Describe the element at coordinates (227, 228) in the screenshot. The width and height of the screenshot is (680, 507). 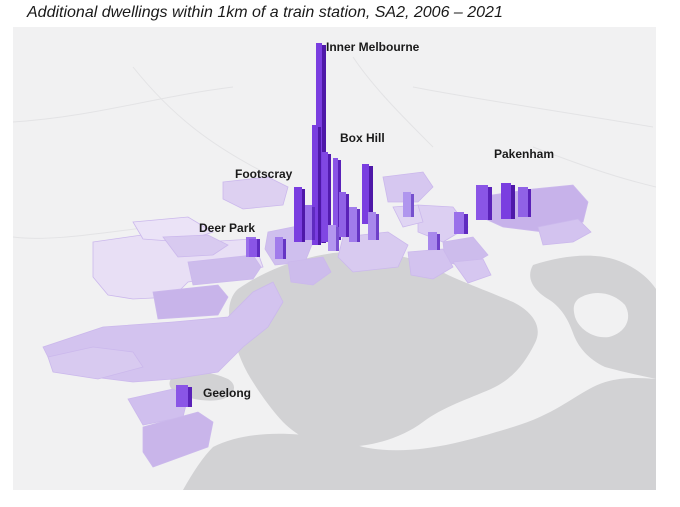
I see `label-deer-park: Deer Park` at that location.